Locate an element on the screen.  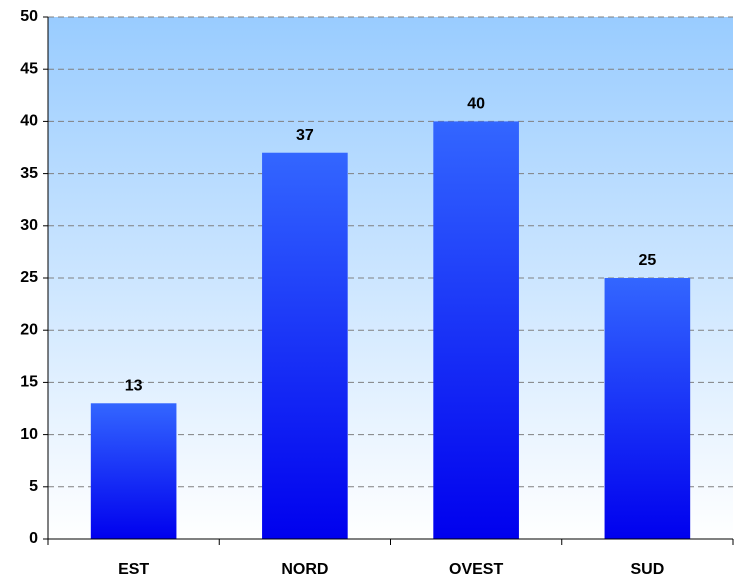
y-tick-label: 15 is located at coordinates (29, 382).